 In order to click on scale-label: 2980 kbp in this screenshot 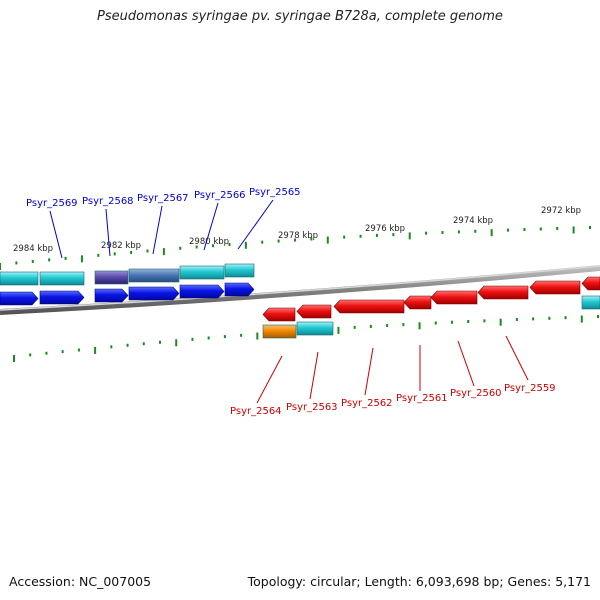, I will do `click(209, 242)`.